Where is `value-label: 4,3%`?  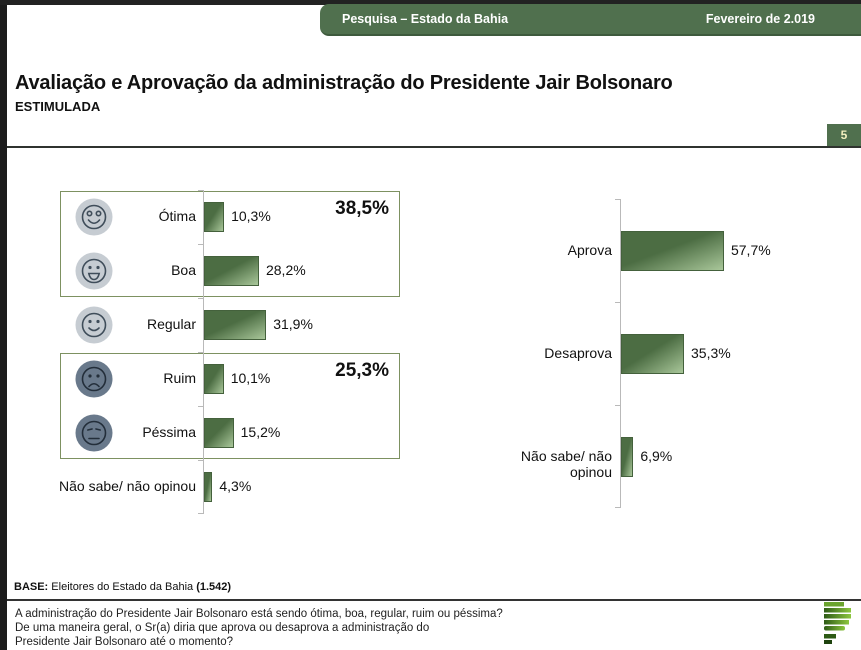
value-label: 4,3% is located at coordinates (235, 486).